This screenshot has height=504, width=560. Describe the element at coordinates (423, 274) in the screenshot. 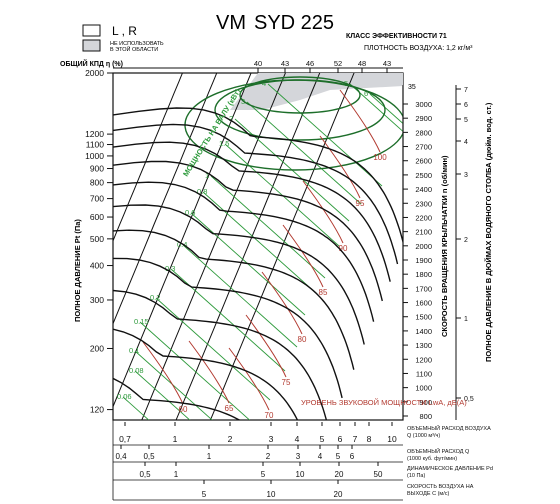

I see `rpm-tick-label: 1800` at that location.